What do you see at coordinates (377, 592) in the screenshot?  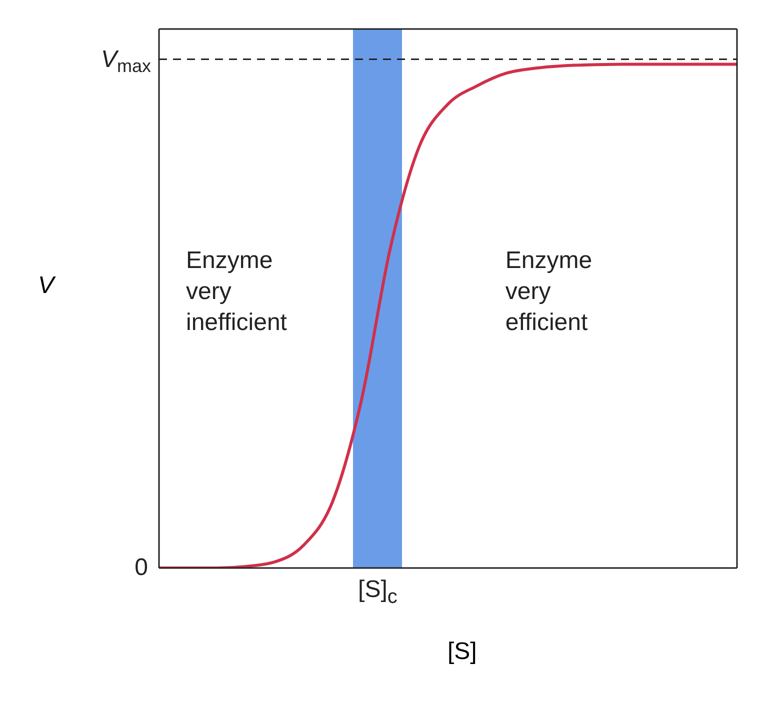 I see `text: [S]$_{c}$` at bounding box center [377, 592].